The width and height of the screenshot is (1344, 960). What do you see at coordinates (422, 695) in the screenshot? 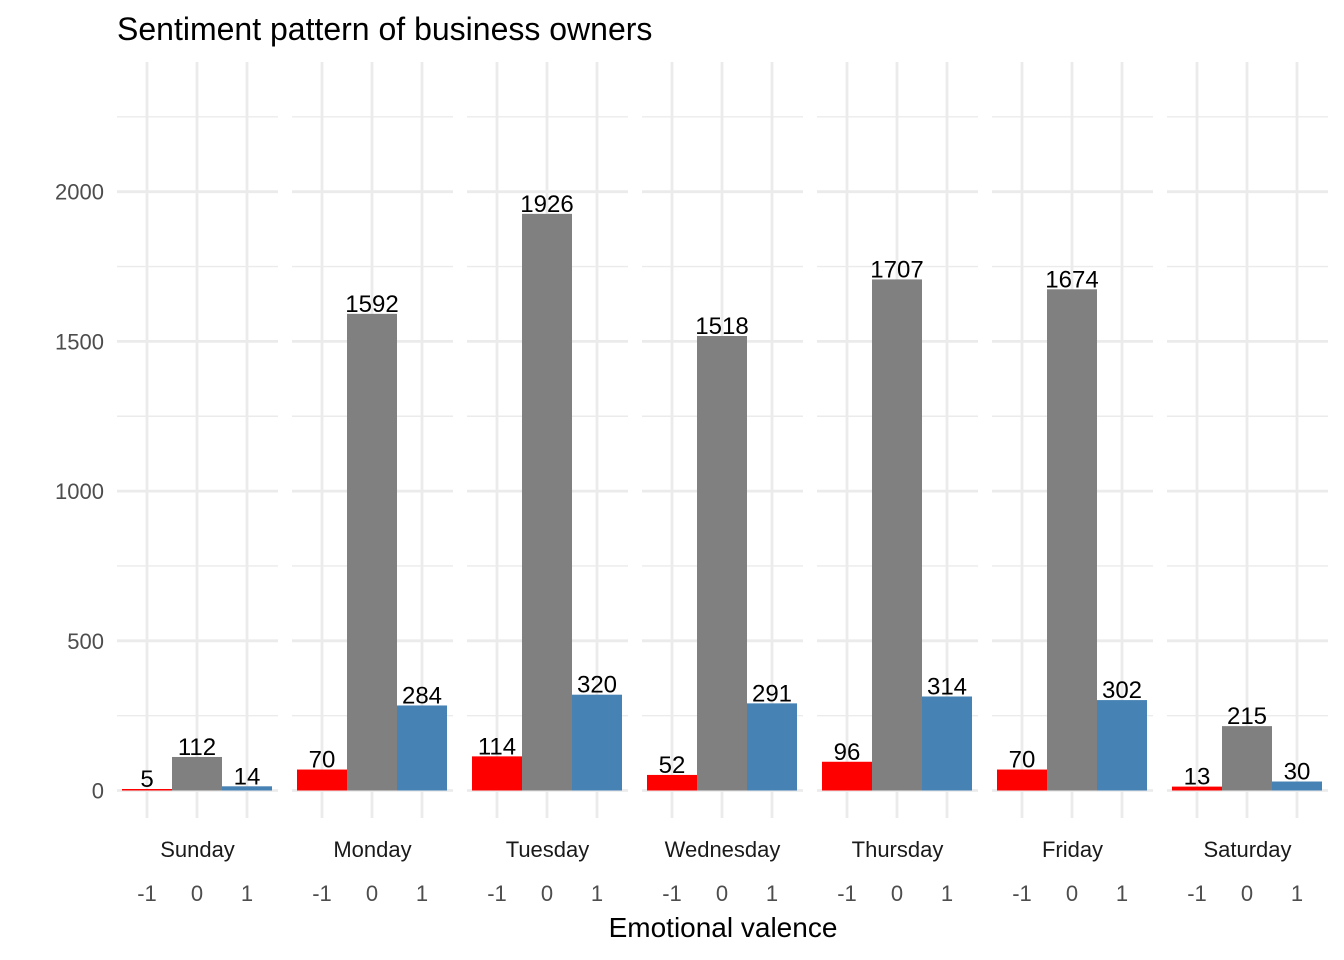
I see `data-label: 284` at bounding box center [422, 695].